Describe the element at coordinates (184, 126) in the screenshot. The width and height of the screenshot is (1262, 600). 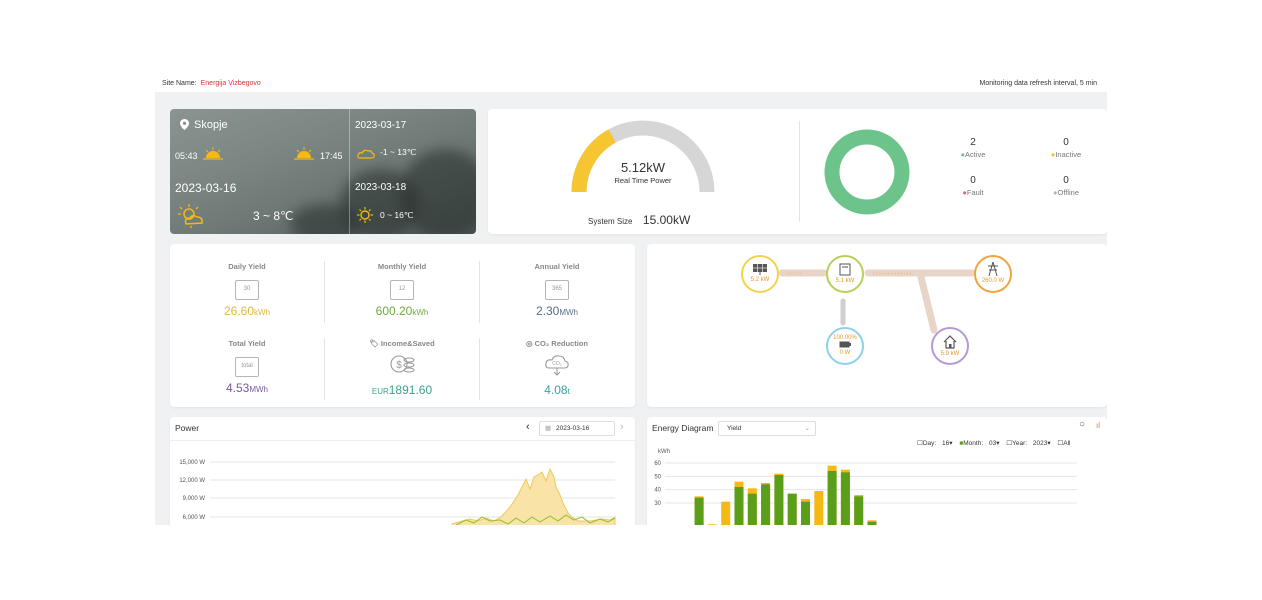
I see `location-icon` at that location.